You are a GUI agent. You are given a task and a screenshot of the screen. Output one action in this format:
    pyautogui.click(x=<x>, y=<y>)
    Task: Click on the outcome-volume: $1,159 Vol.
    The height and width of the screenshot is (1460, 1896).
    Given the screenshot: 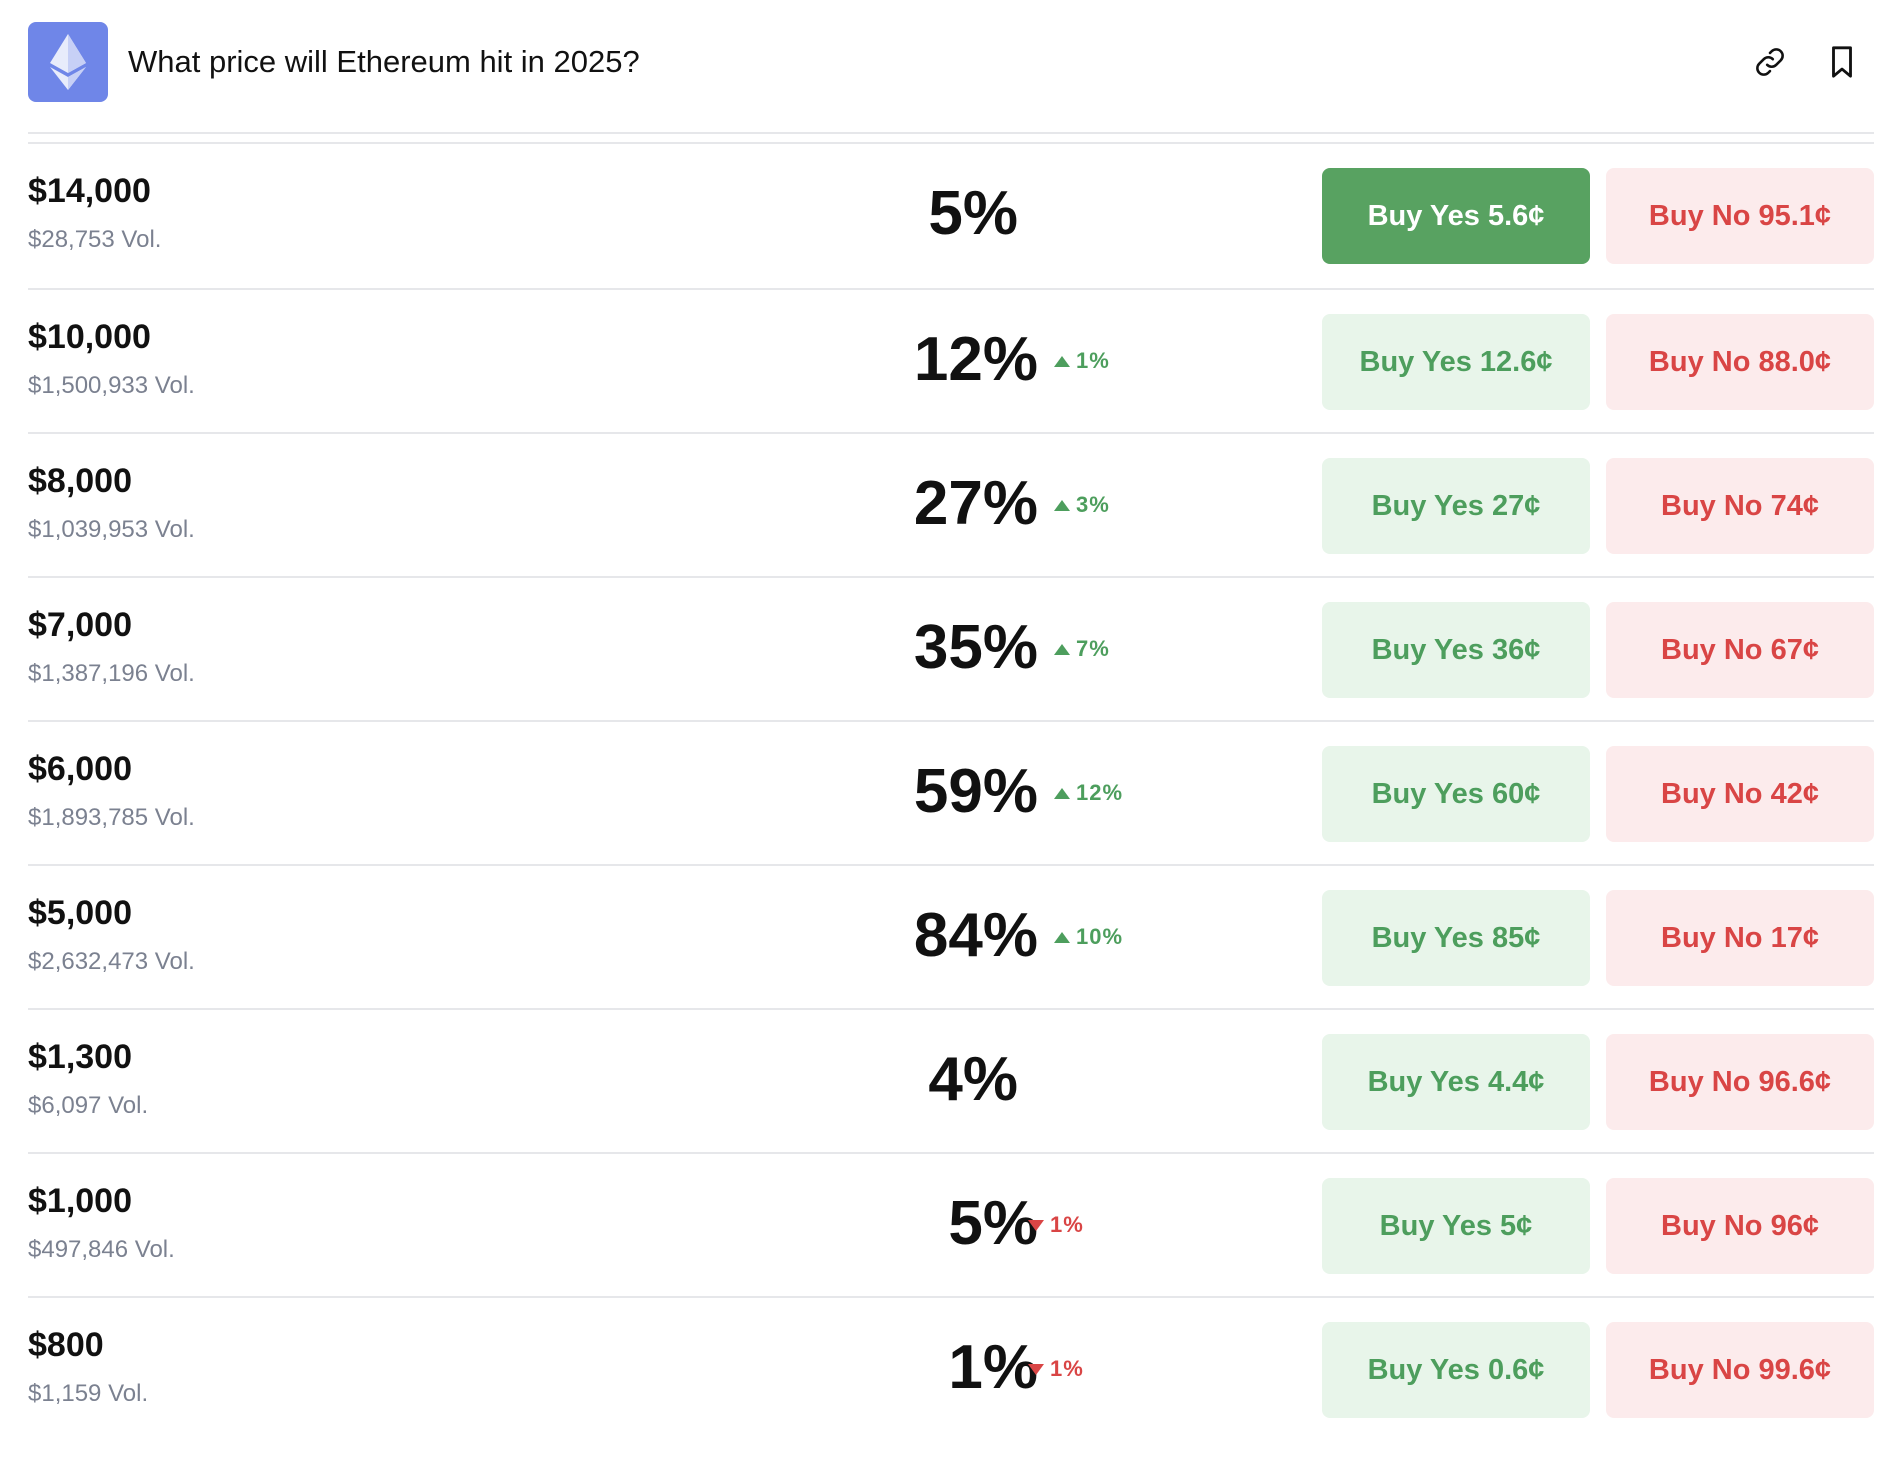 What is the action you would take?
    pyautogui.click(x=88, y=1393)
    